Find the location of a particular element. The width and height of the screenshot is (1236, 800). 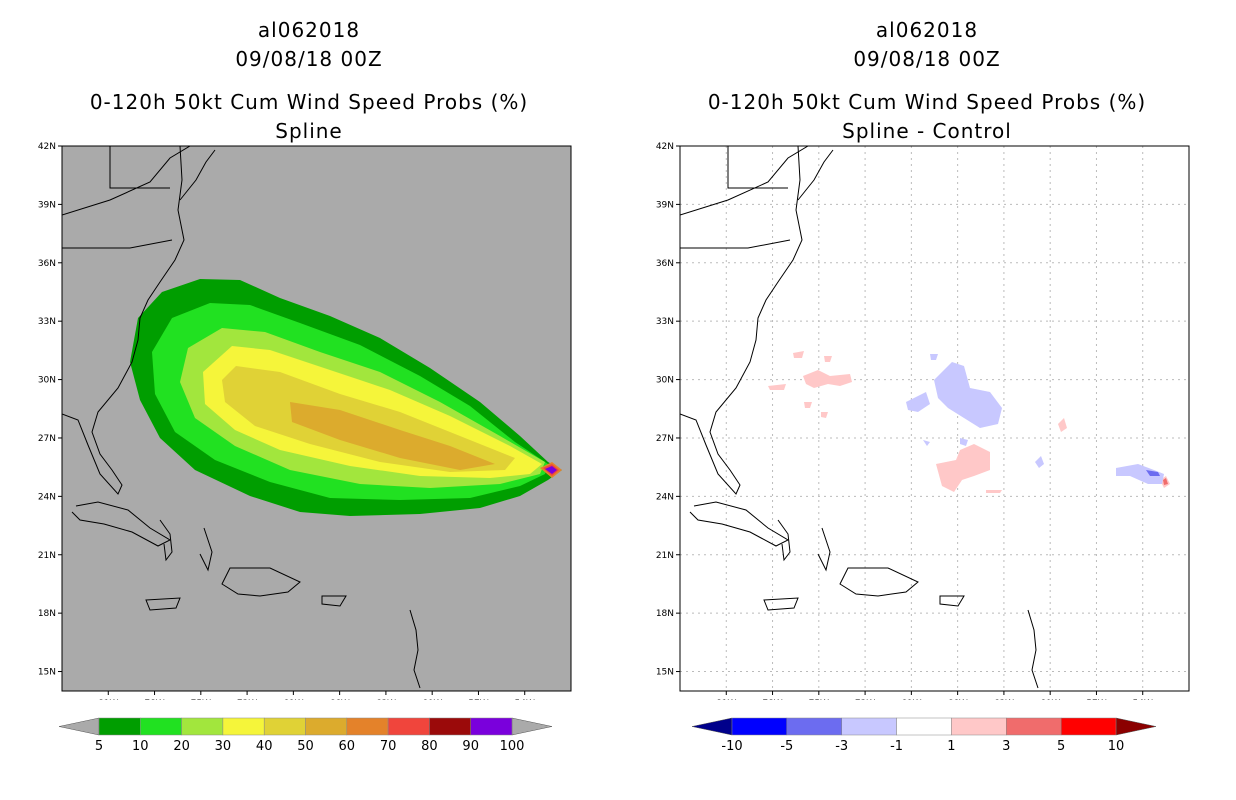

colorbar-label: 80 is located at coordinates (429, 746).